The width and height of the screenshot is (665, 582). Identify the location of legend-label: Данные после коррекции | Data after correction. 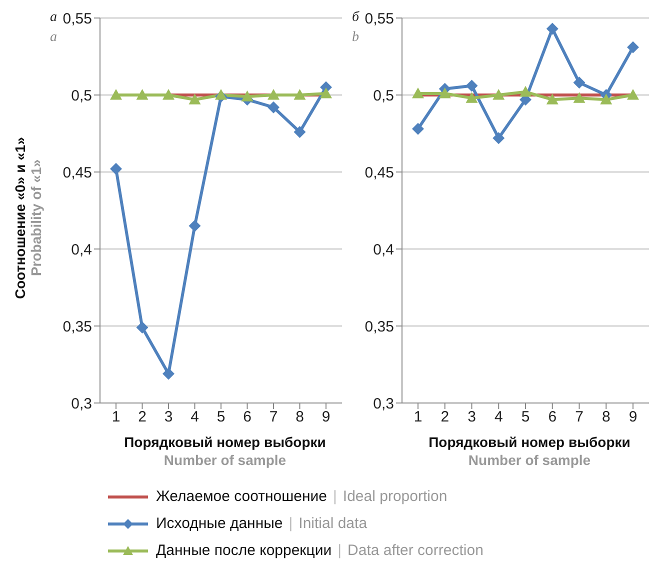
(320, 550).